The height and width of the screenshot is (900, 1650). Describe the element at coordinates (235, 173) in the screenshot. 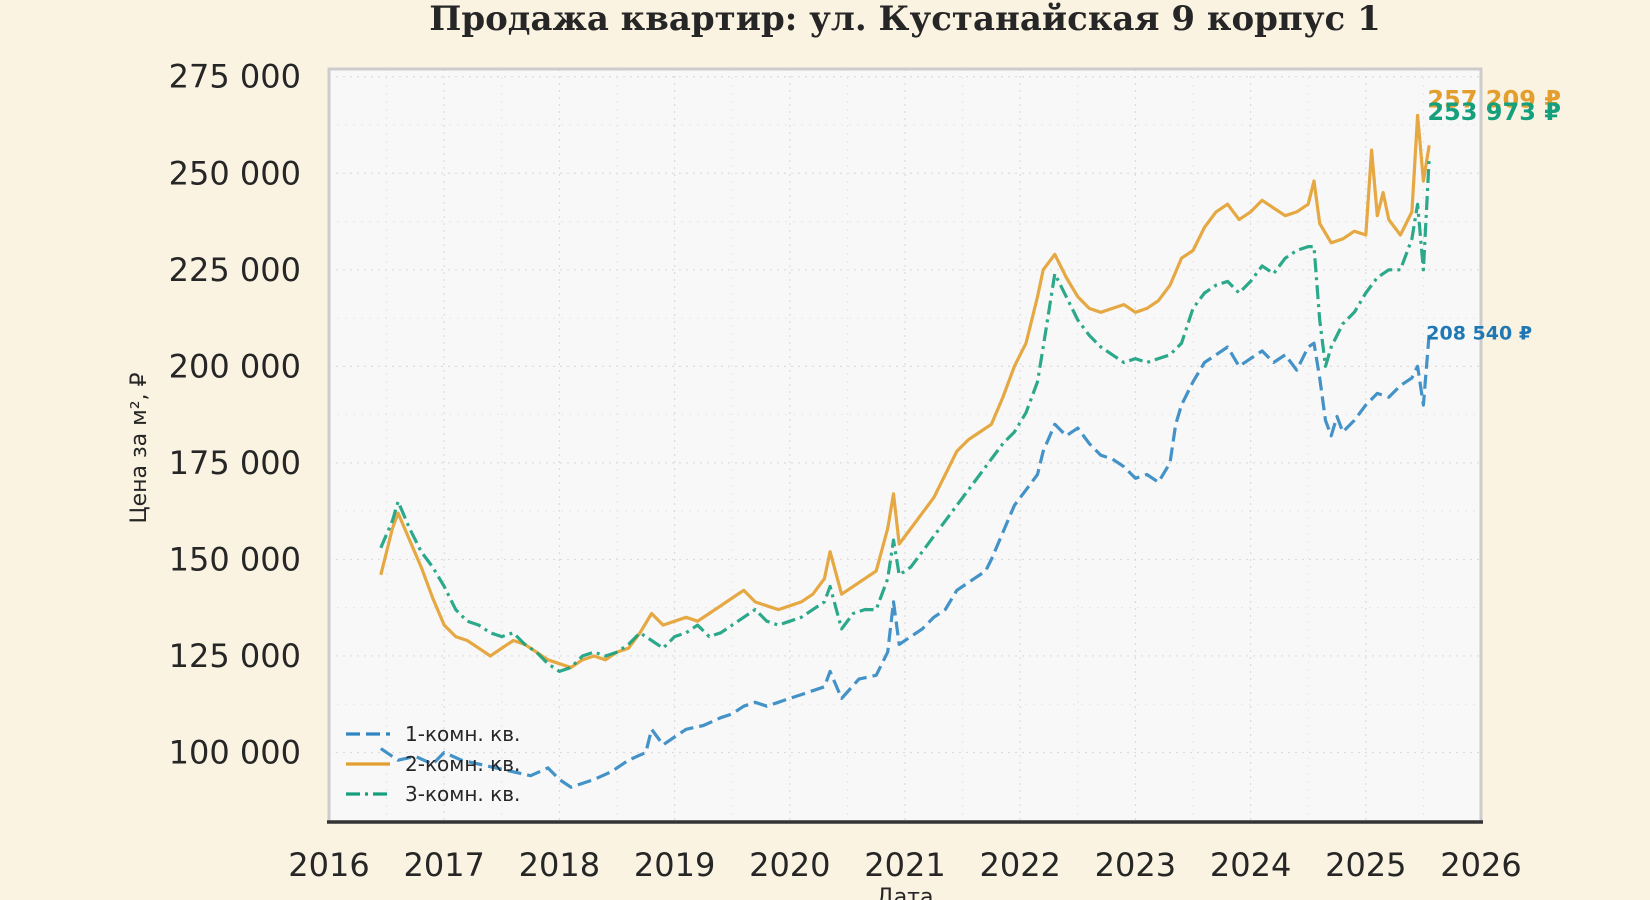

I see `y-tick-label: 250 000` at that location.